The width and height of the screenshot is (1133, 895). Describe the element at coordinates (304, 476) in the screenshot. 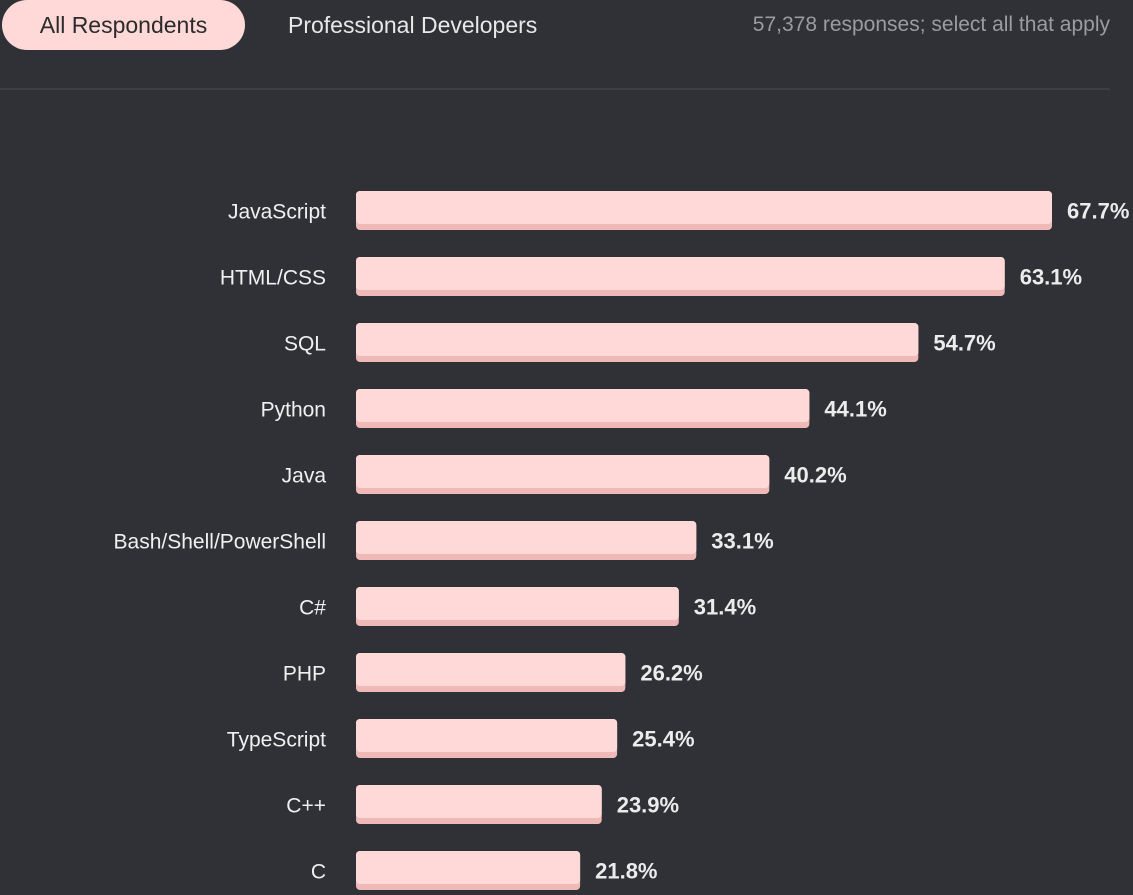

I see `category-label: Java` at that location.